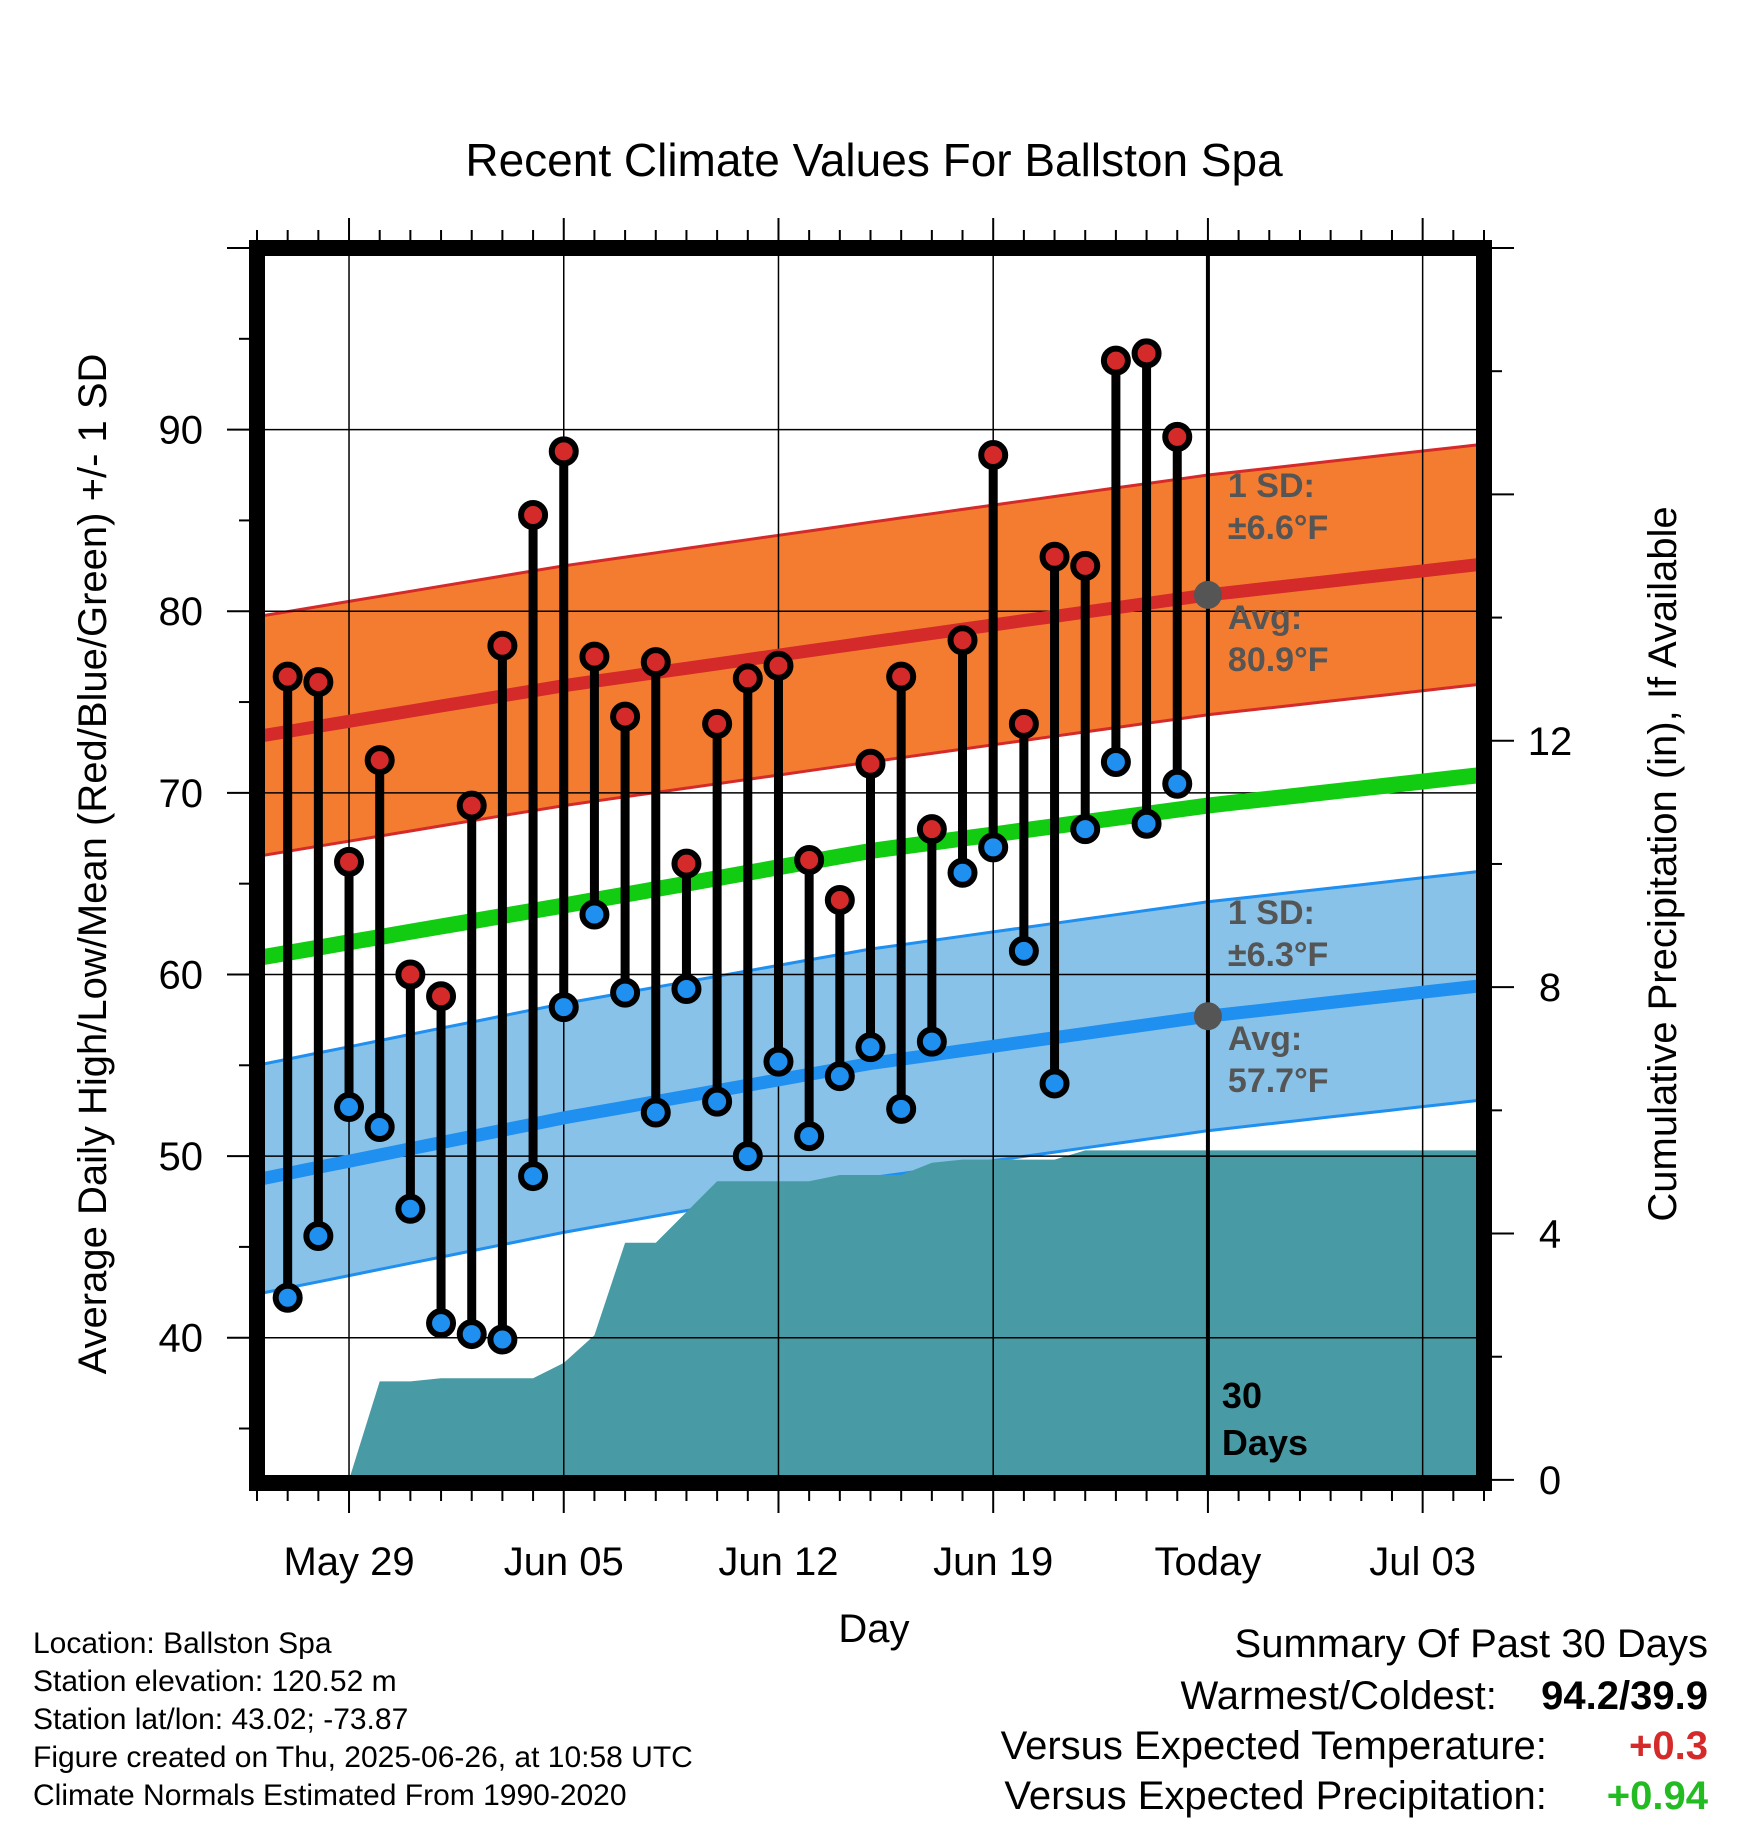 This screenshot has width=1748, height=1828. What do you see at coordinates (1242, 1395) in the screenshot?
I see `period-label-number: 30` at bounding box center [1242, 1395].